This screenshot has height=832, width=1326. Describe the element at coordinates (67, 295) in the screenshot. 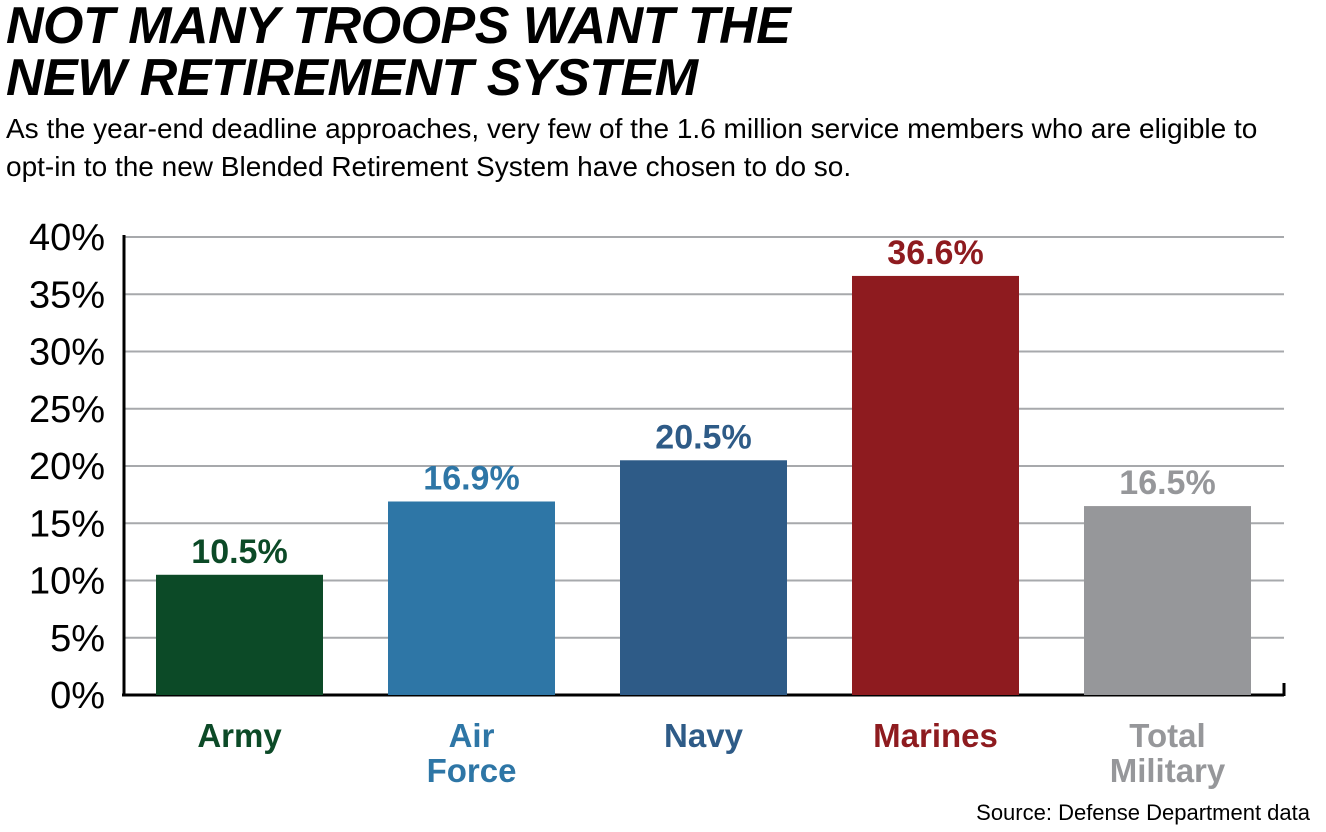

I see `y-tick-label: 35%` at that location.